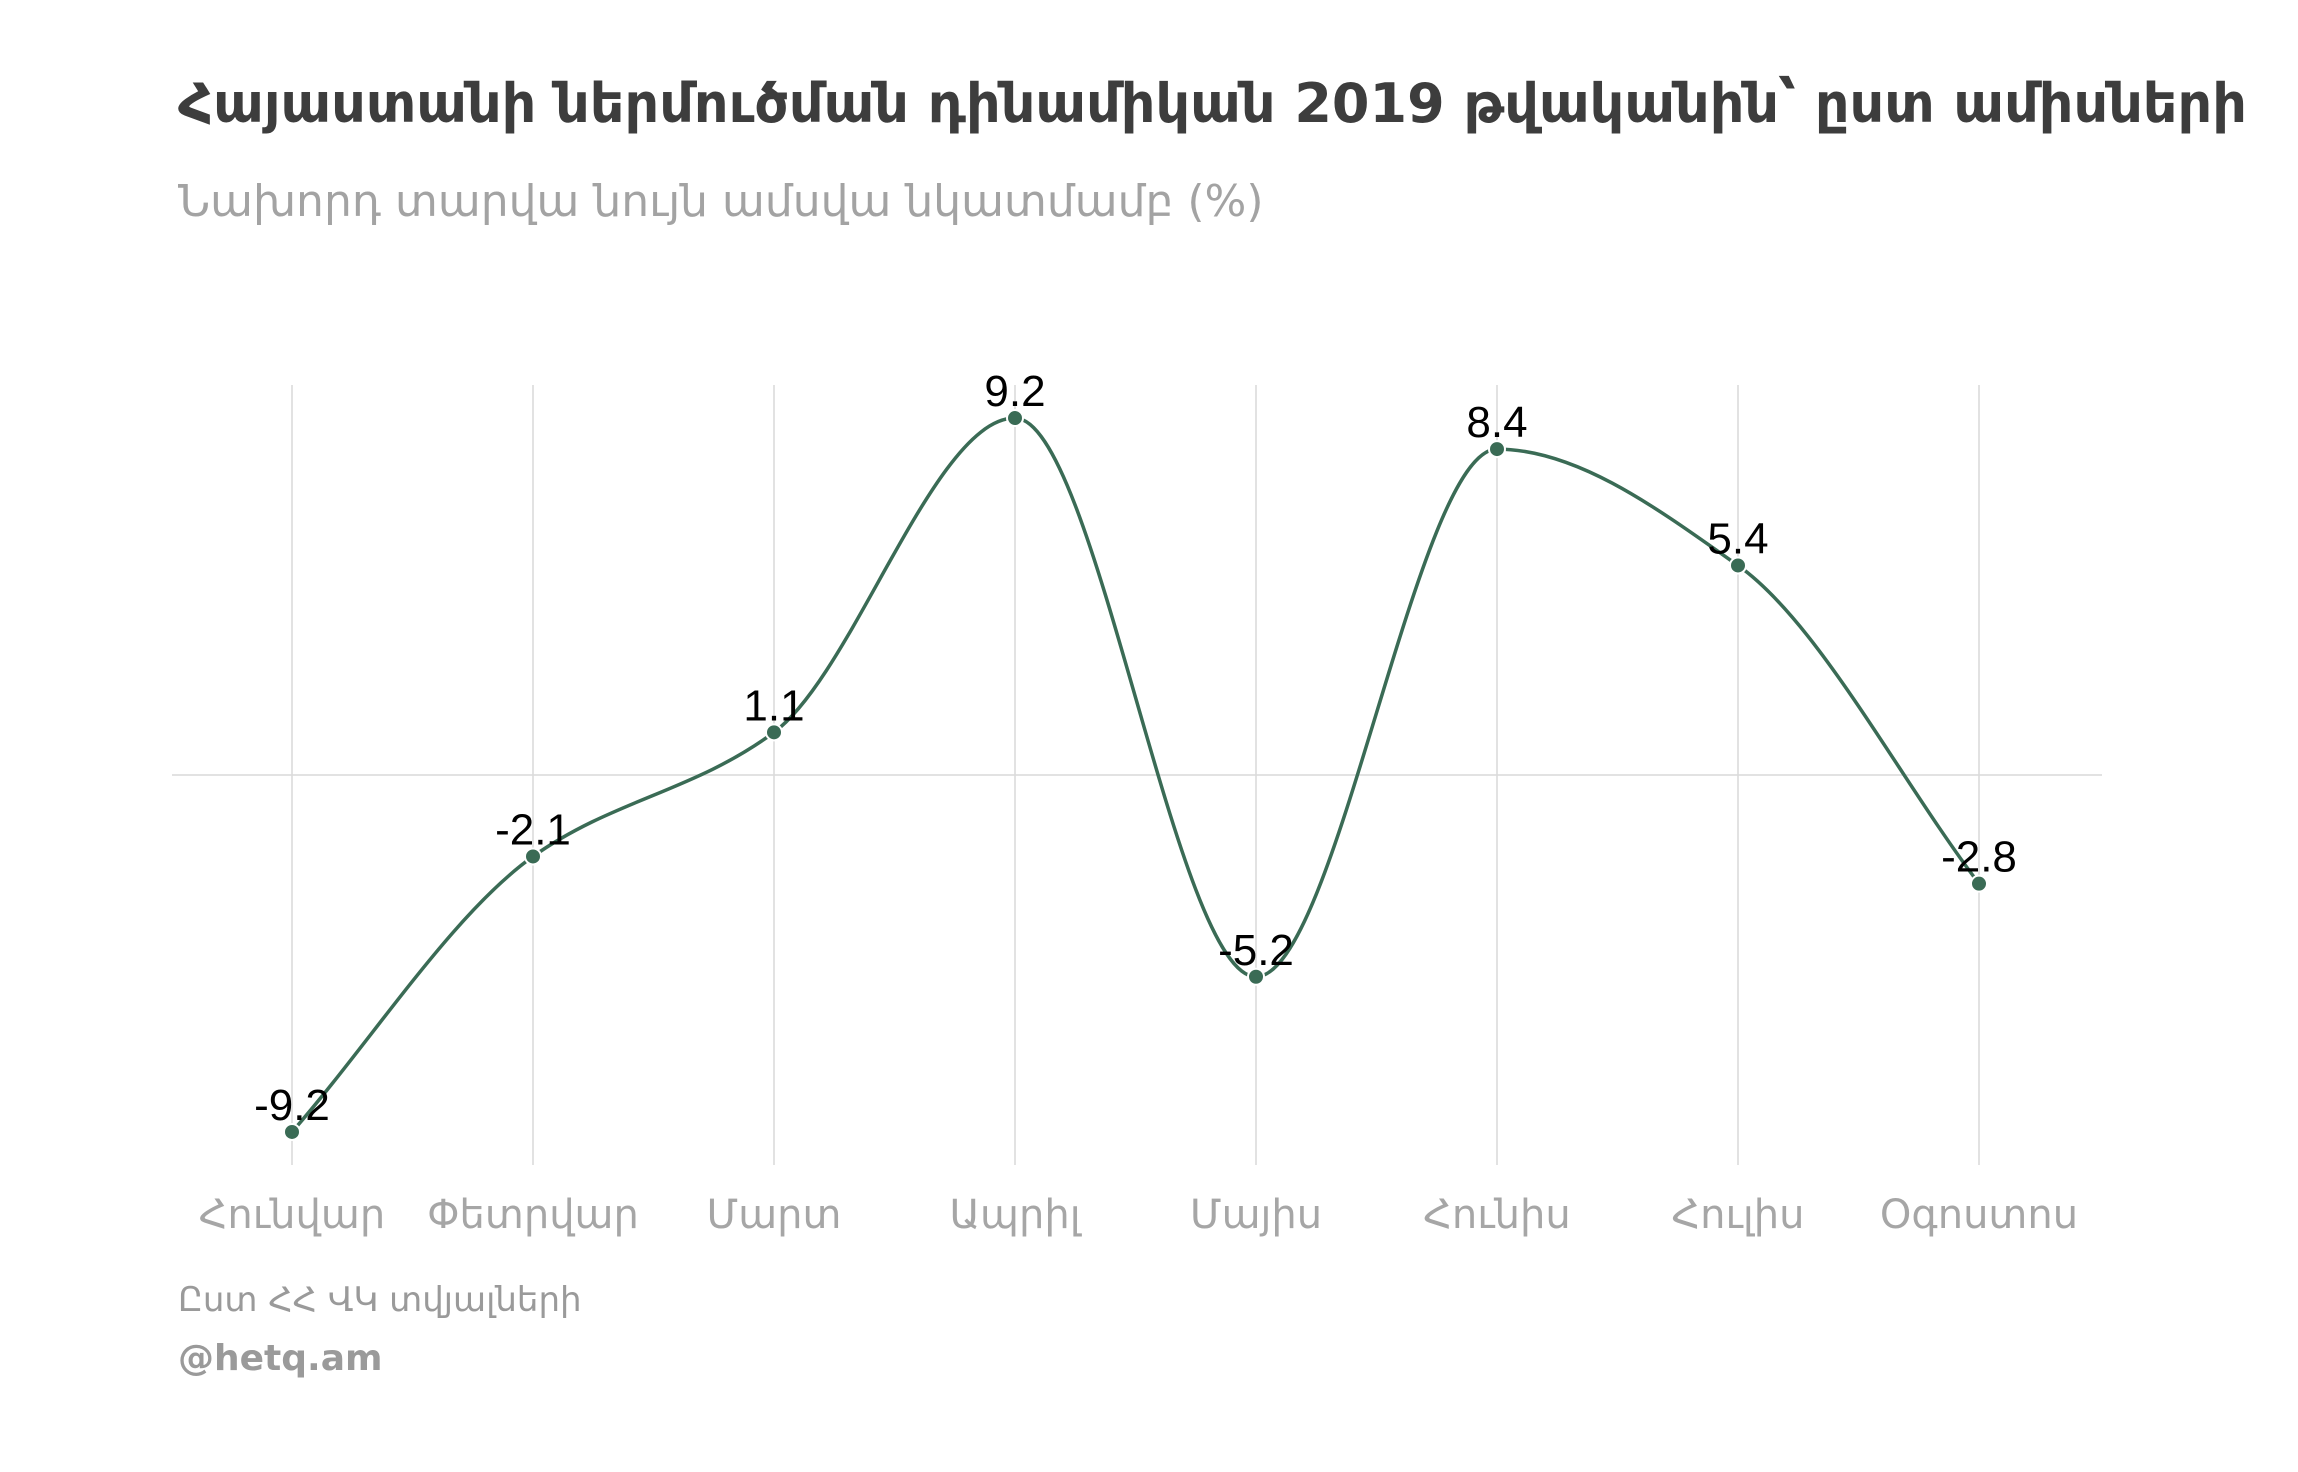 The height and width of the screenshot is (1472, 2298). What do you see at coordinates (1256, 950) in the screenshot?
I see `data-label: -5.2` at bounding box center [1256, 950].